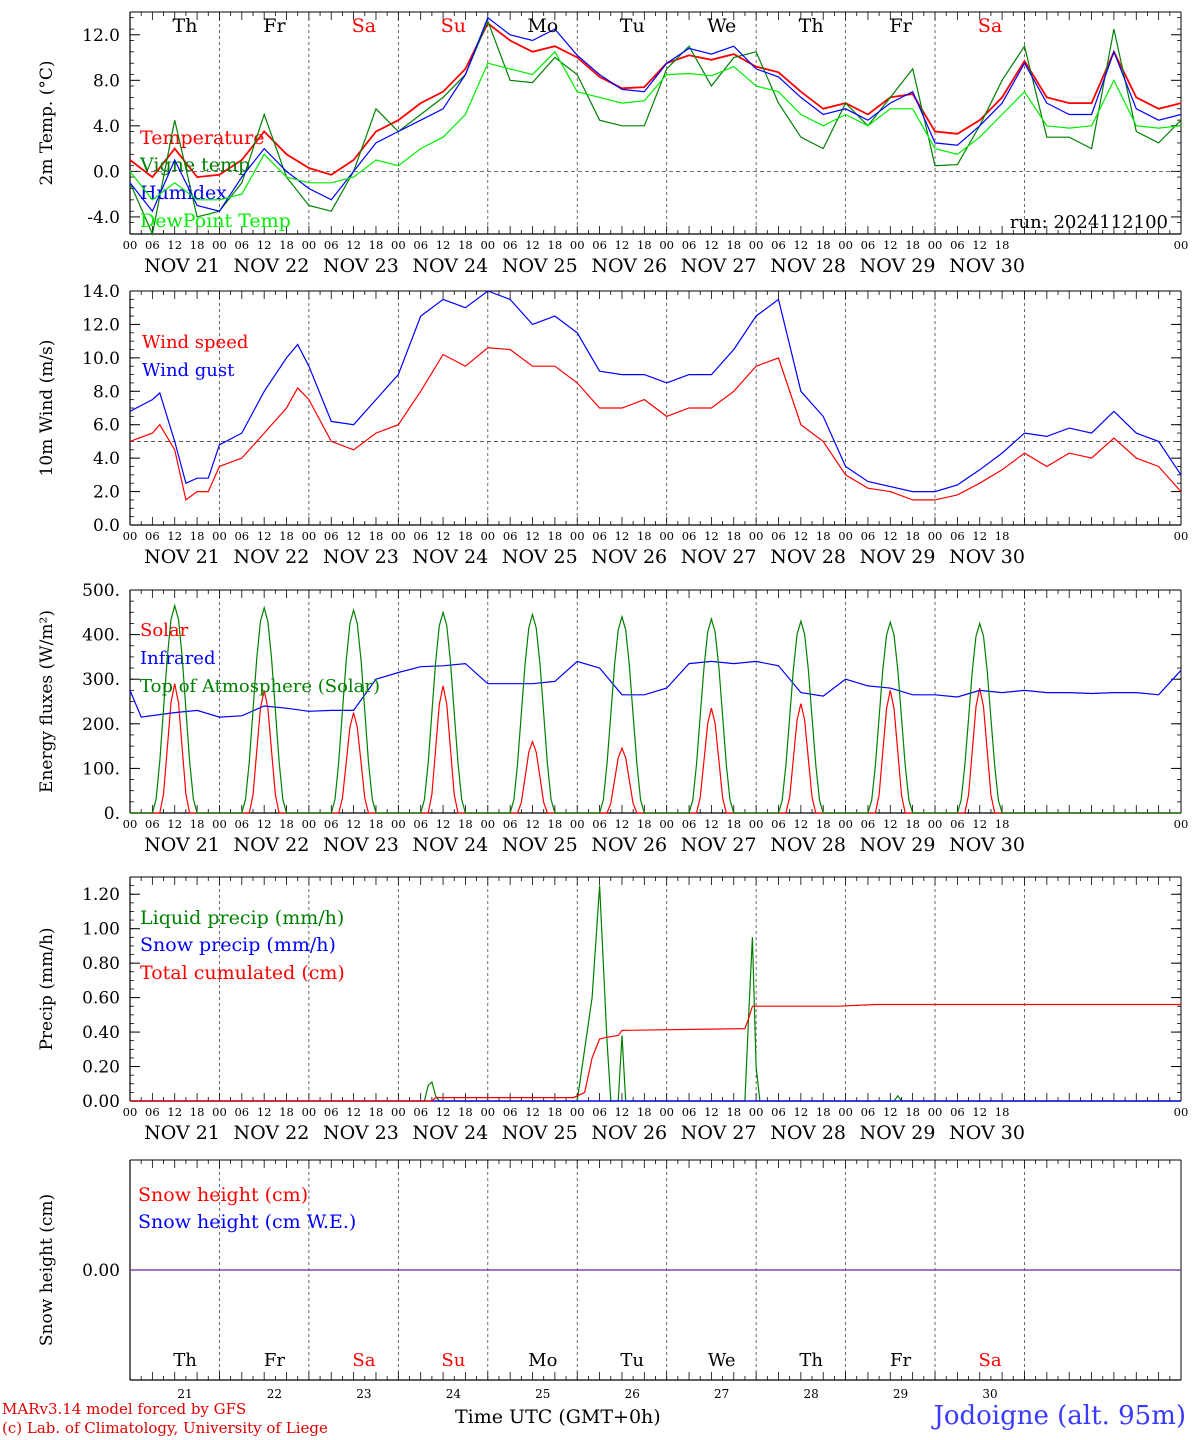 This screenshot has height=1440, width=1194. What do you see at coordinates (182, 845) in the screenshot?
I see `date-label: NOV 21` at bounding box center [182, 845].